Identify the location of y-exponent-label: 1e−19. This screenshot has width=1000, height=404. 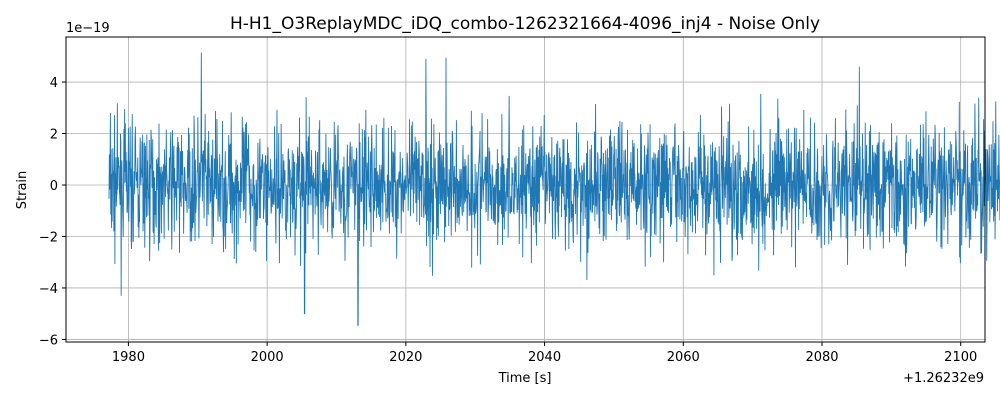
(88, 28).